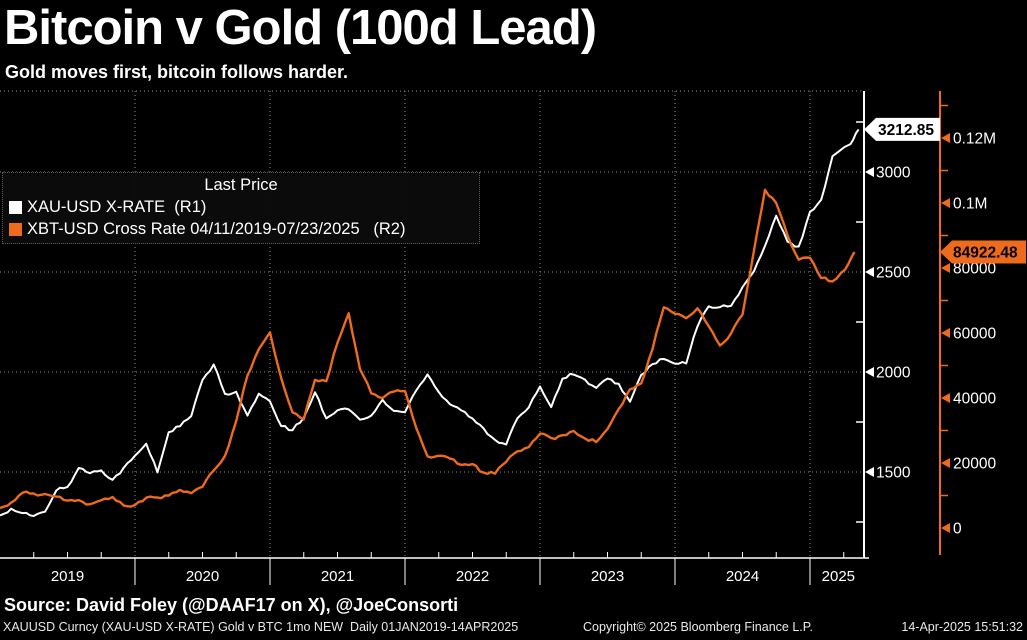 Image resolution: width=1027 pixels, height=640 pixels. What do you see at coordinates (957, 528) in the screenshot?
I see `btc-axis-tick-label: 0` at bounding box center [957, 528].